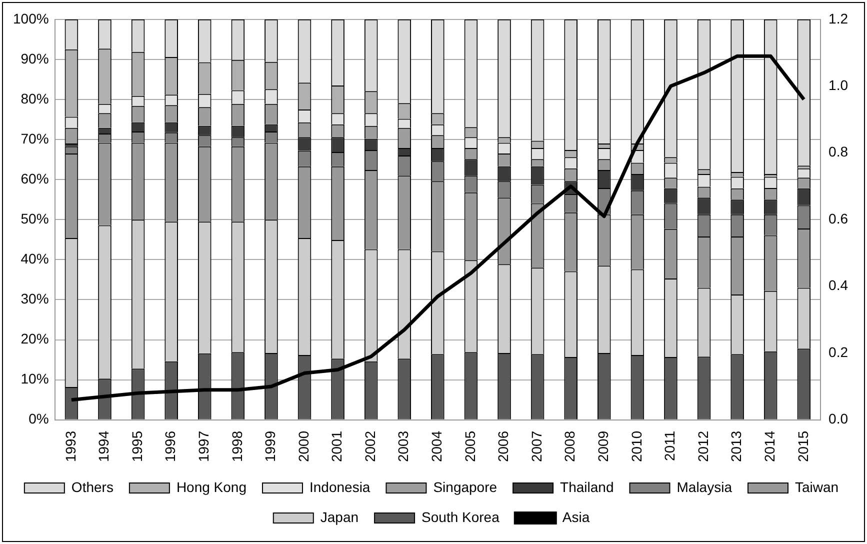  What do you see at coordinates (838, 285) in the screenshot?
I see `y2-tick-label: 0.4` at bounding box center [838, 285].